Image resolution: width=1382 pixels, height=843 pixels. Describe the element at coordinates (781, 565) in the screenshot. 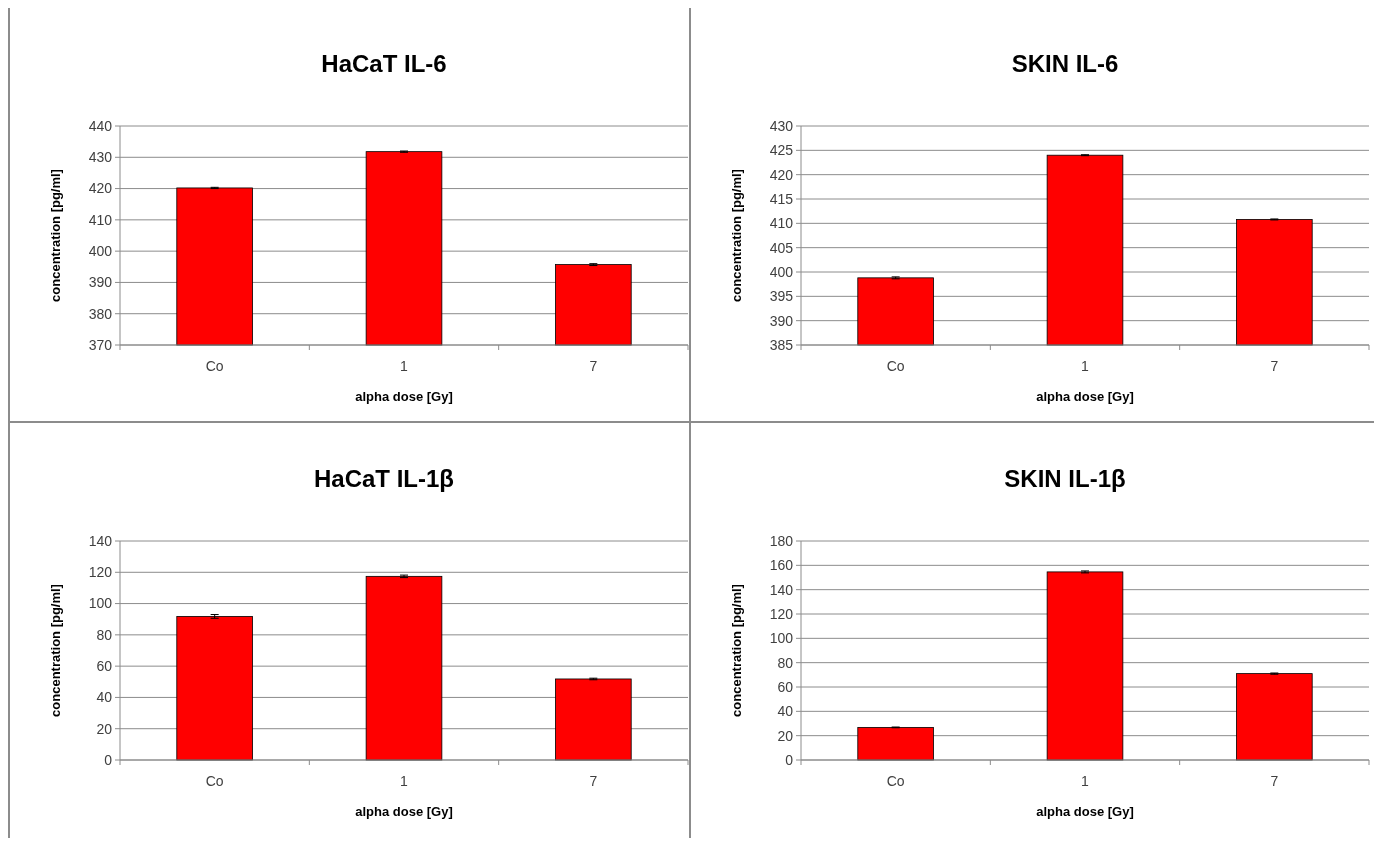

I see `y-tick-label: 160` at that location.